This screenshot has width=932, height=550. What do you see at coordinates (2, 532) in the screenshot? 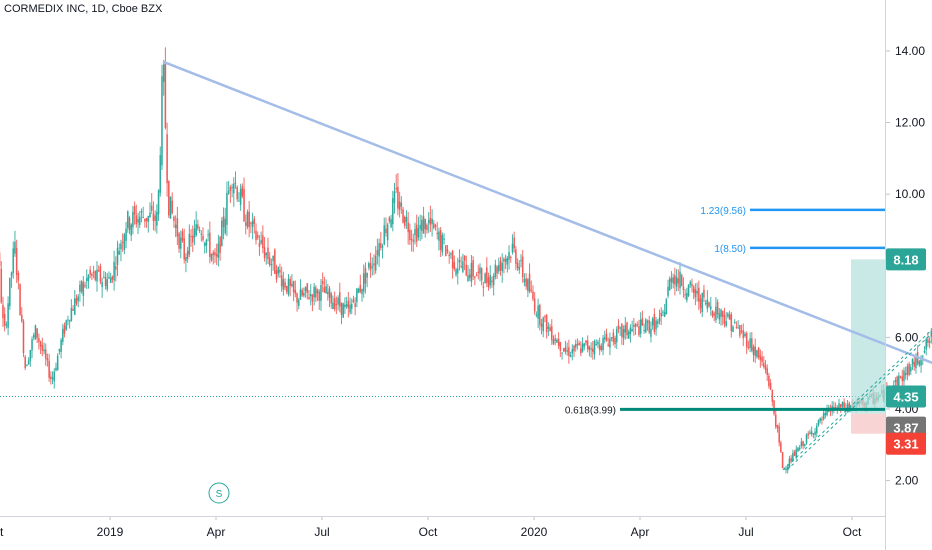
I see `x-tick-label: ct` at bounding box center [2, 532].